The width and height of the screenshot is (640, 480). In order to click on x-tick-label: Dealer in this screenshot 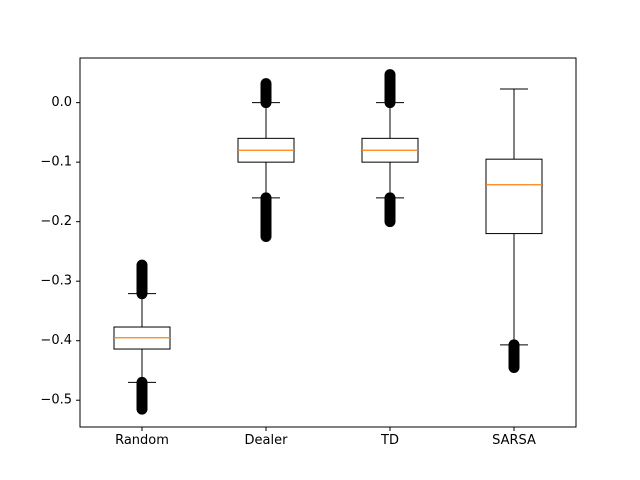, I will do `click(267, 440)`.